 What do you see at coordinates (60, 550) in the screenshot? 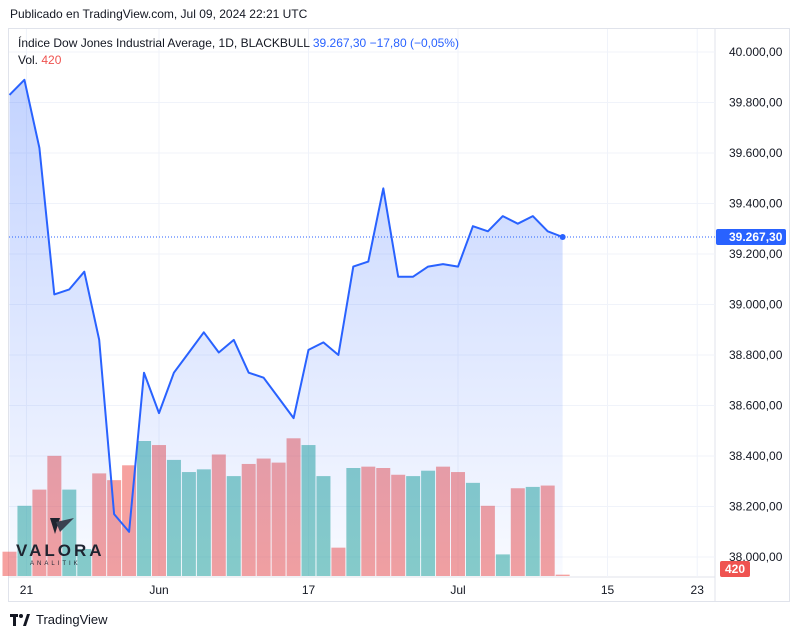
I see `watermark-name: VALORA` at bounding box center [60, 550].